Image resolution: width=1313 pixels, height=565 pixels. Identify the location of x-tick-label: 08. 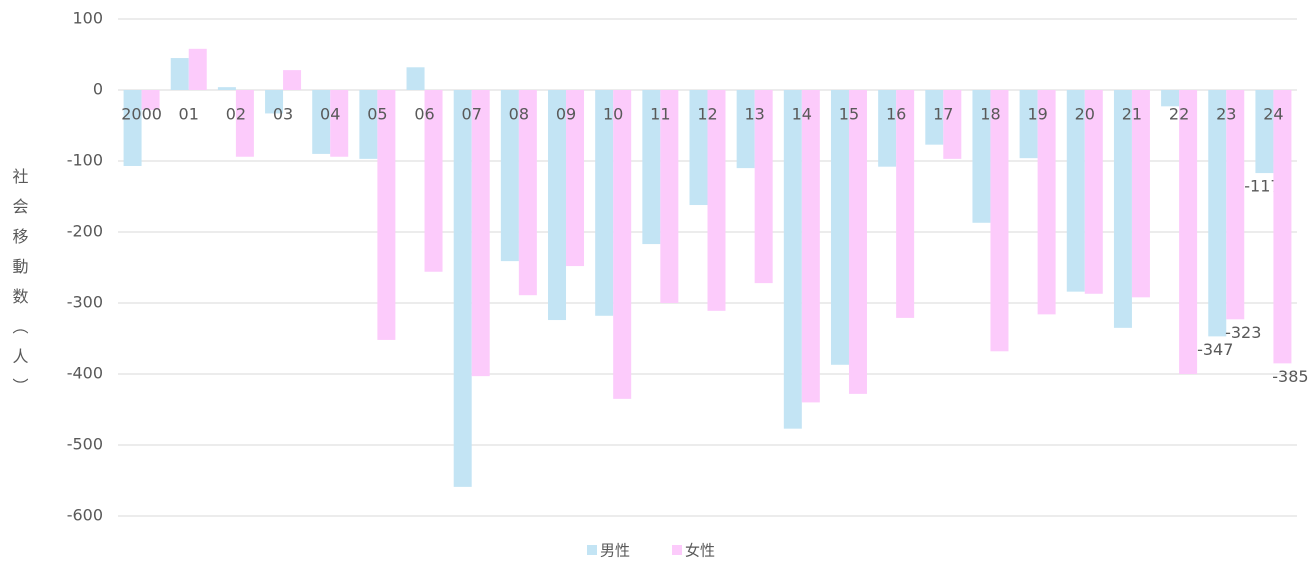
(519, 114).